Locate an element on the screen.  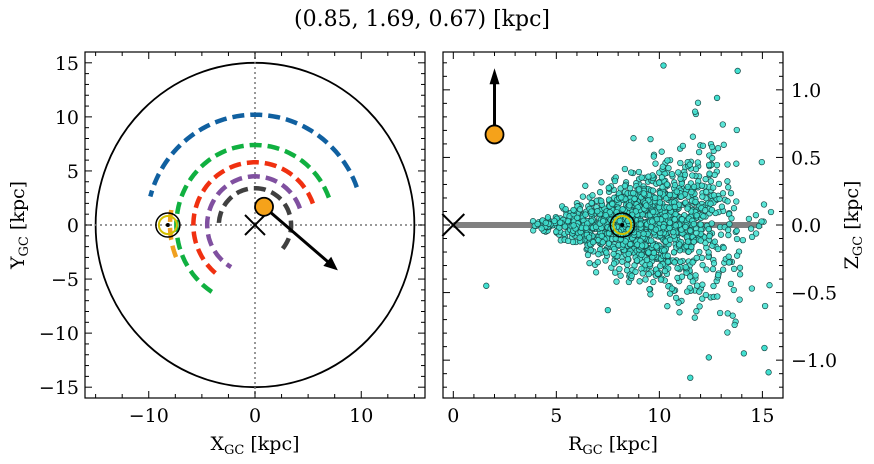
figure-title: (0.85, 1.69, 0.67) [kpc] is located at coordinates (422, 19).